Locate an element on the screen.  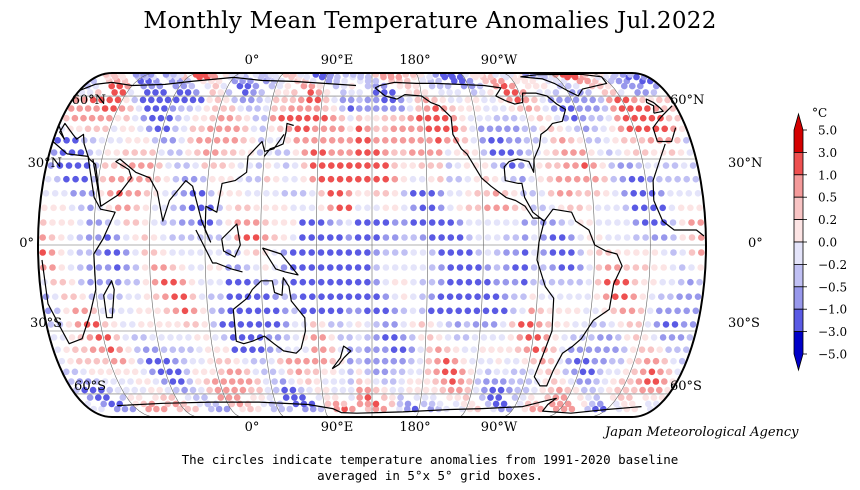
colorbar-tick-label: 0.0 is located at coordinates (827, 243).